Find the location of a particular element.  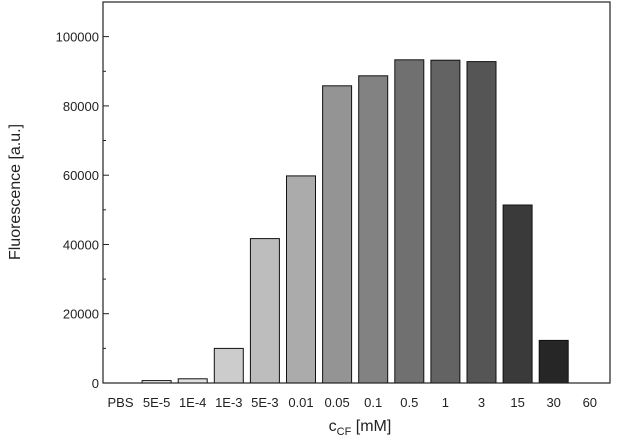

x-tick-label: 5E-5 is located at coordinates (156, 402).